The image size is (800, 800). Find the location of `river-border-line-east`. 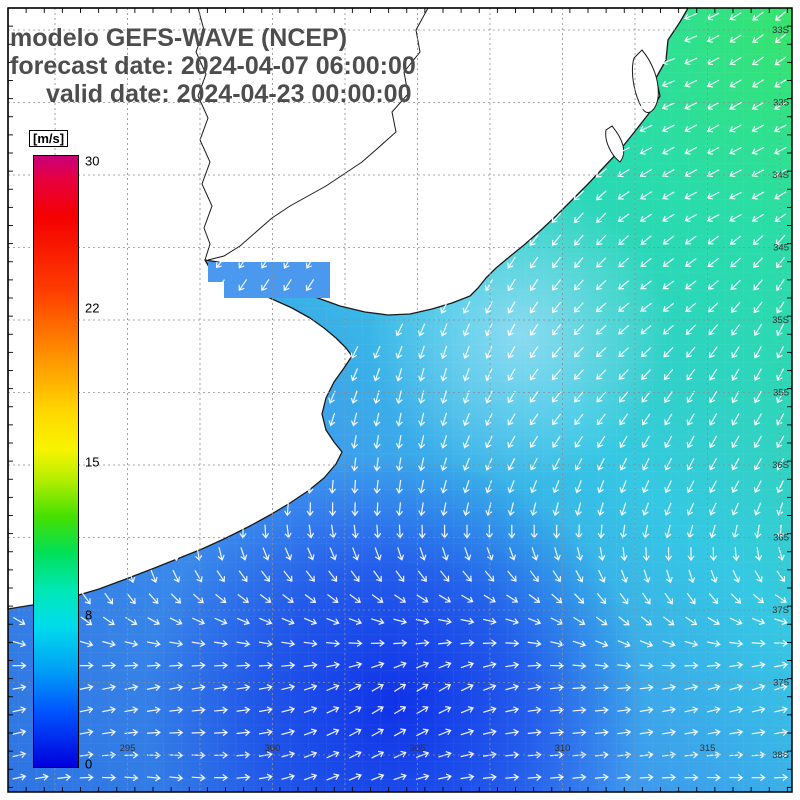

river-border-line-east is located at coordinates (318, 134).